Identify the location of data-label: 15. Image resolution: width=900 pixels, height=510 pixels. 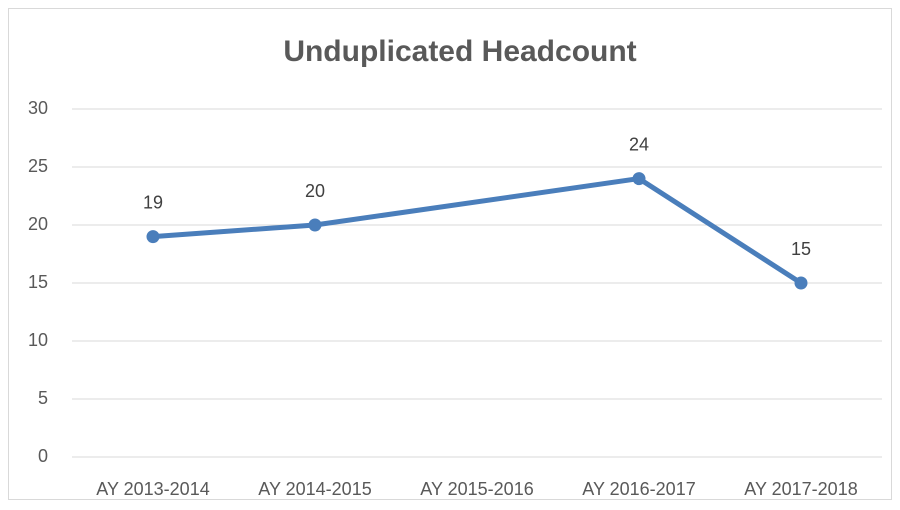
(801, 249).